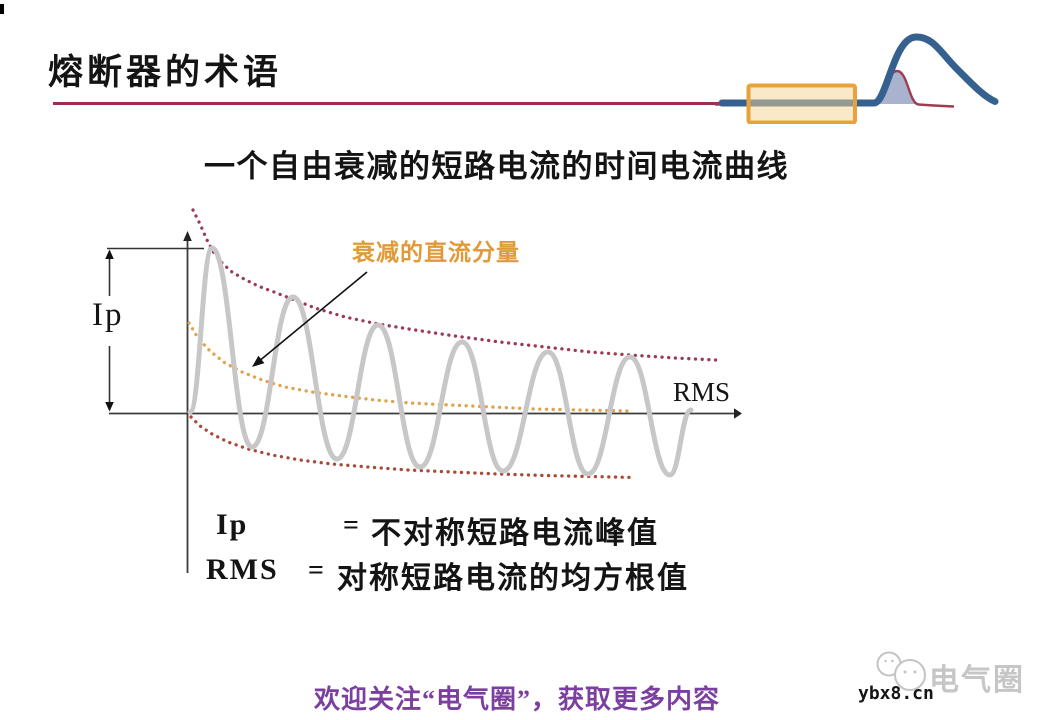 Image resolution: width=1040 pixels, height=720 pixels. Describe the element at coordinates (413, 447) in the screenshot. I see `lower-envelope-curve` at that location.